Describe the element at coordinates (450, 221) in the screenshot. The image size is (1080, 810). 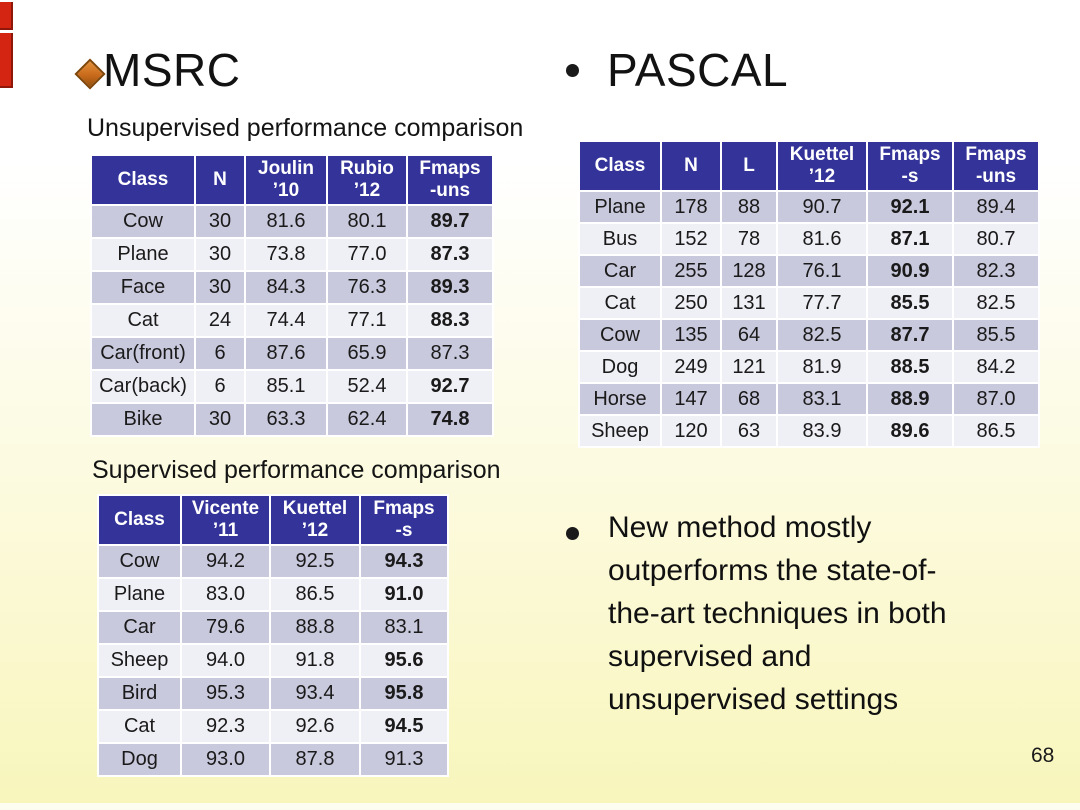
I see `table-cell: 89.7` at that location.